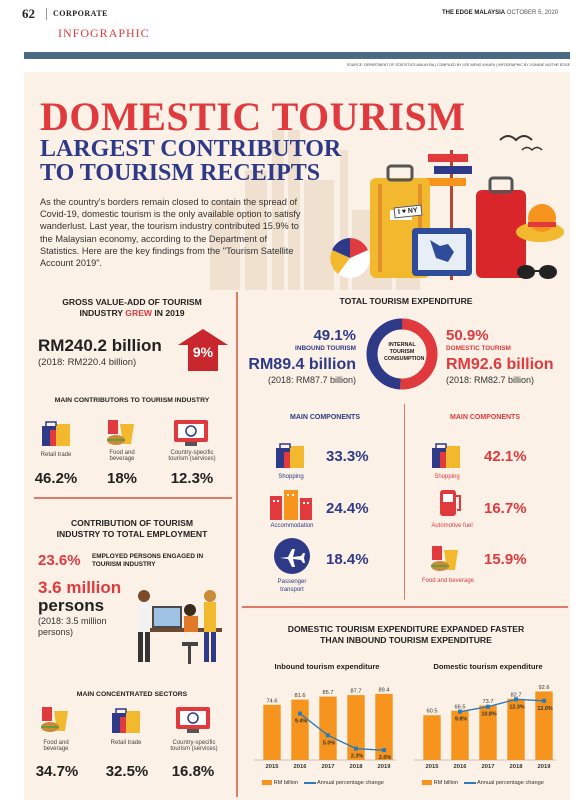 This screenshot has height=811, width=580. I want to click on sector-label: Country-specific tourism (services), so click(194, 746).